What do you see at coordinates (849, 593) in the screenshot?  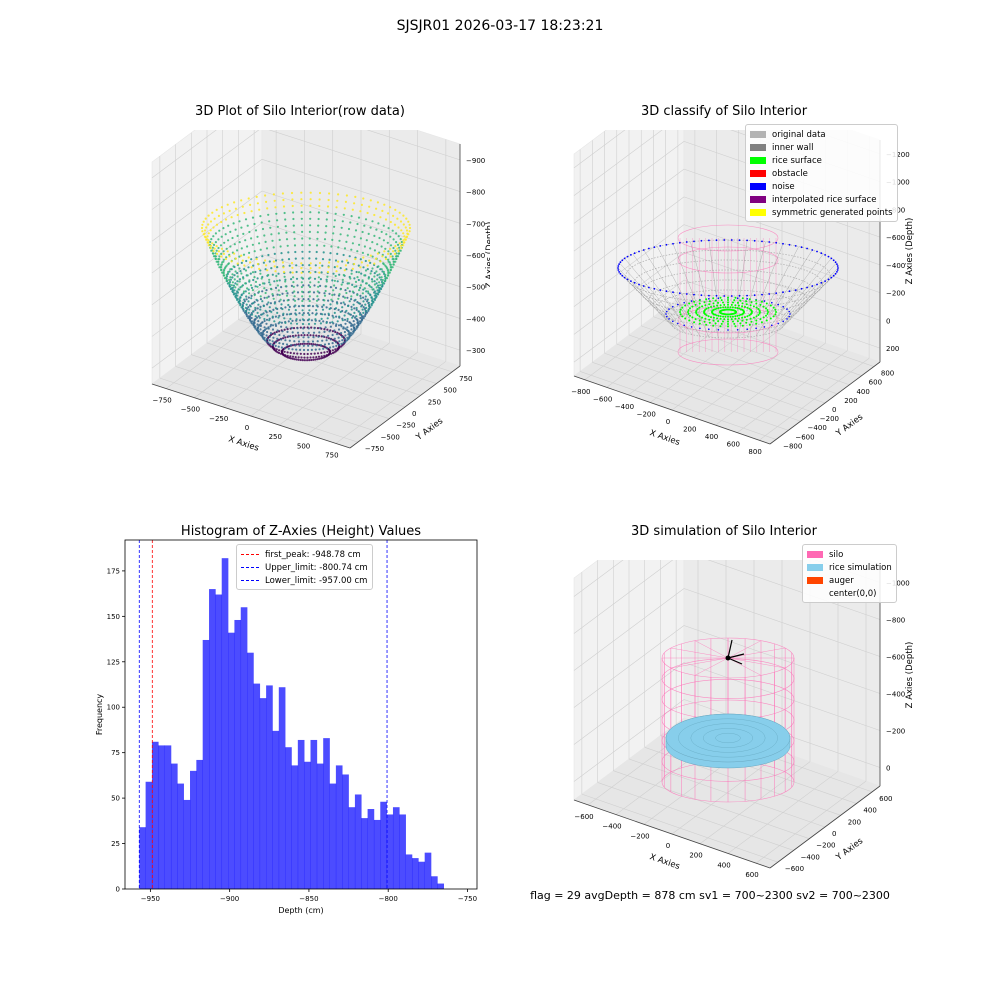 I see `legend-item: center(0,0)` at bounding box center [849, 593].